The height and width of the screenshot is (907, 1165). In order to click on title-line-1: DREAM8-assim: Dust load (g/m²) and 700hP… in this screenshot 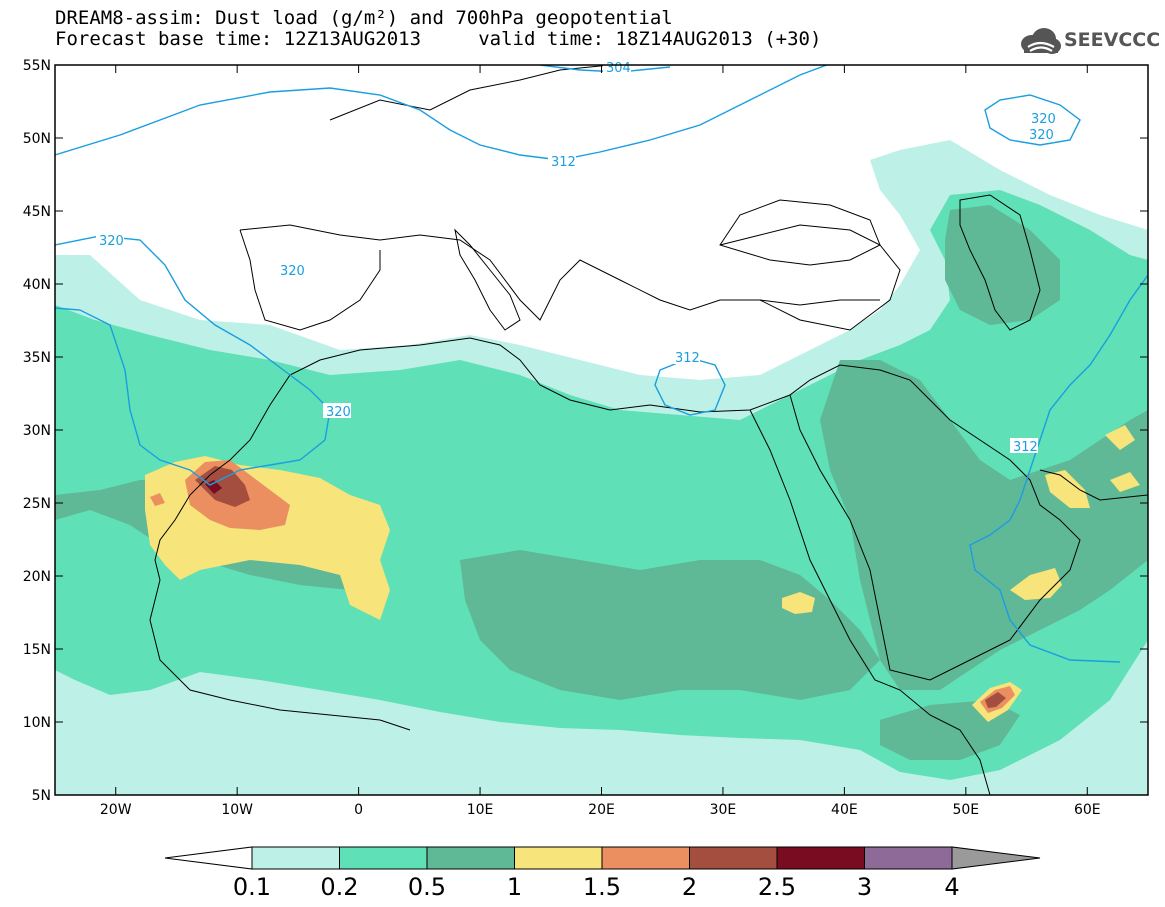, I will do `click(364, 18)`.